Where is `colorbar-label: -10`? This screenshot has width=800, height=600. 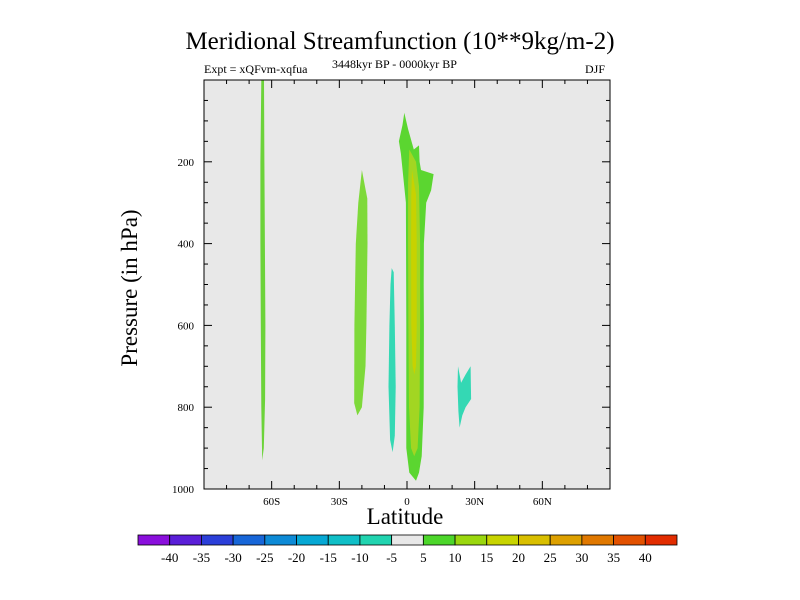
colorbar-label: -10 is located at coordinates (359, 557).